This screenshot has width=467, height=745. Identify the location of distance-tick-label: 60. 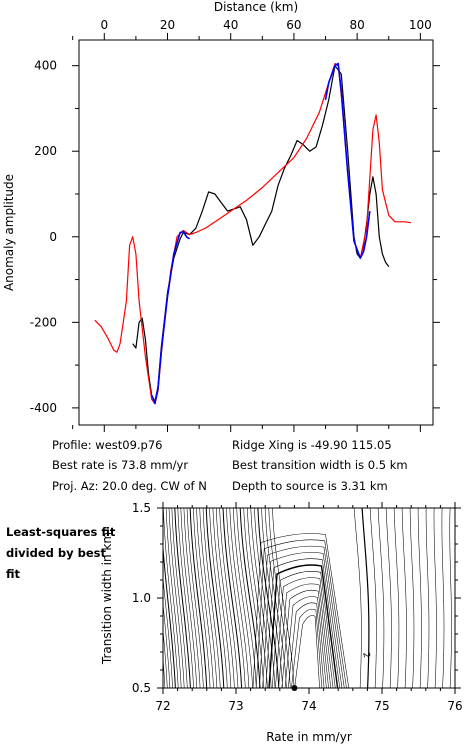
(293, 25).